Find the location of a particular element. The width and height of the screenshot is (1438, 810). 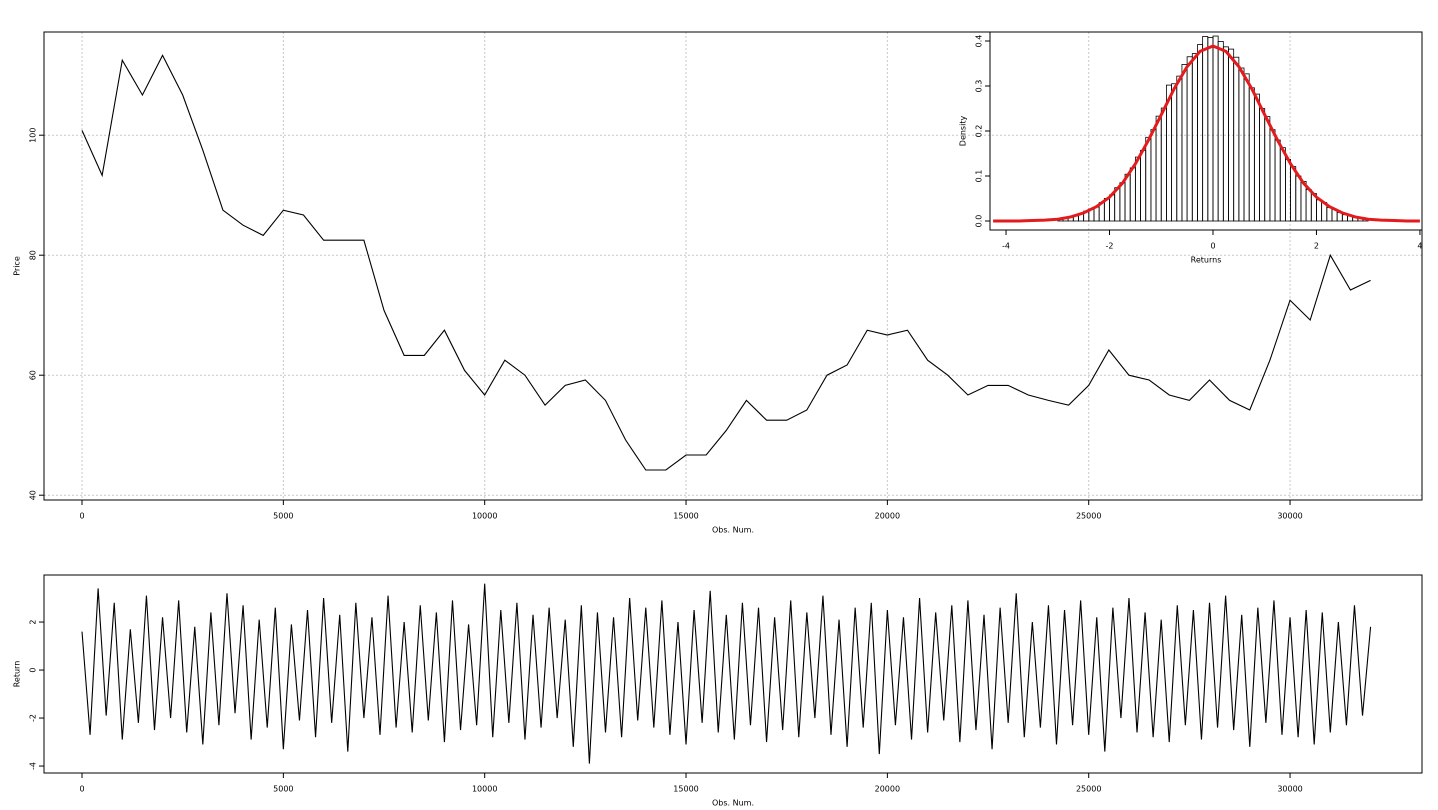

y-tick-label: 0 is located at coordinates (33, 669).